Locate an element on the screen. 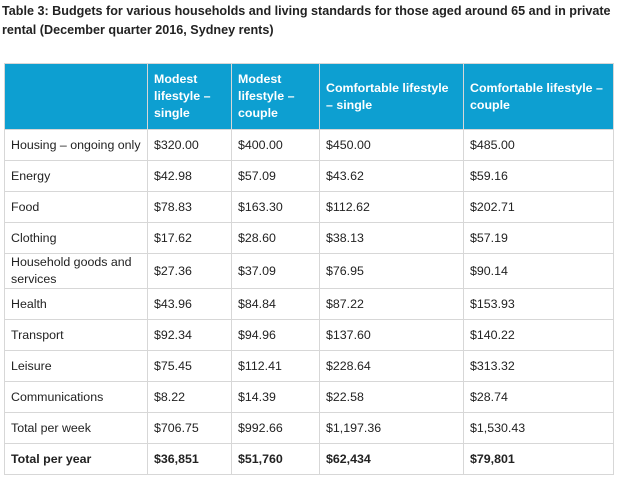  table-cell: $153.93 is located at coordinates (538, 304).